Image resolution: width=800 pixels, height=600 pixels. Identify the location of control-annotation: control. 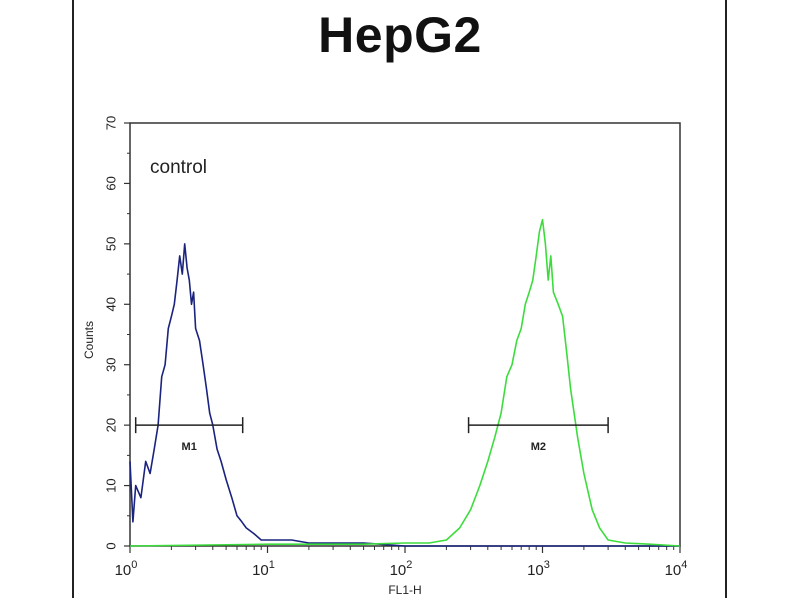
(178, 167).